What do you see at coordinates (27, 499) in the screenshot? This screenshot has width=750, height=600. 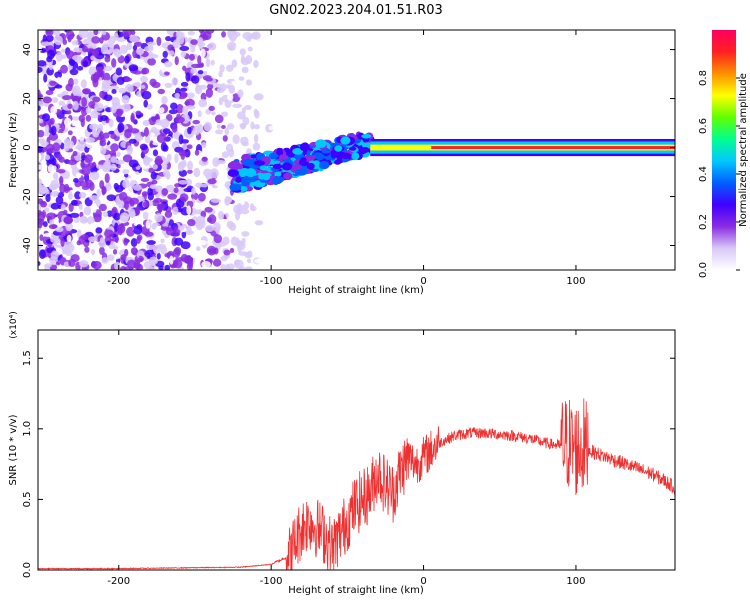 I see `y-tick-label: 0.5` at bounding box center [27, 499].